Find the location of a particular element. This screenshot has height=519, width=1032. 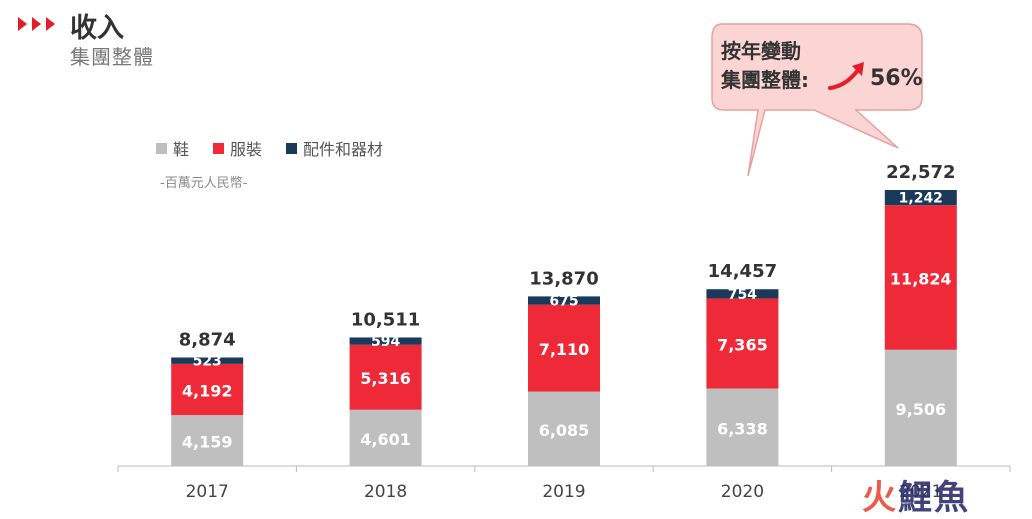

value-label-footwear-2020: 6,338 is located at coordinates (742, 428).